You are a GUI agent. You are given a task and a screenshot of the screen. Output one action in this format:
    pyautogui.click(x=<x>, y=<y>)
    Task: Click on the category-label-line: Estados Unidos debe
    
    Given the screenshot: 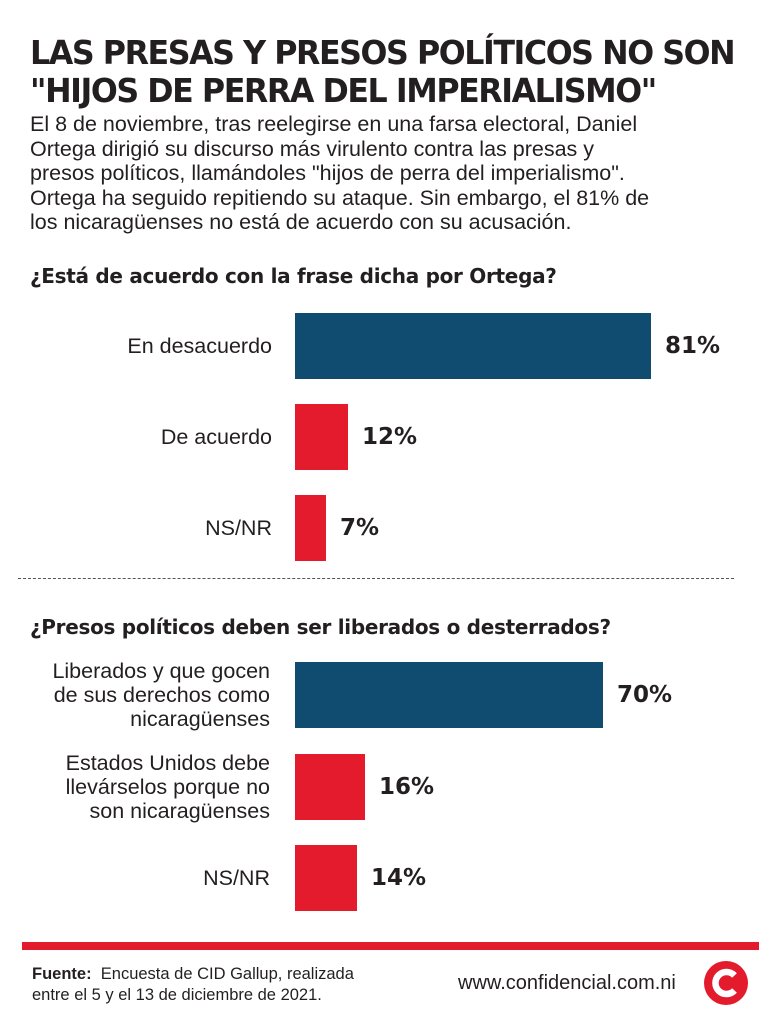 What is the action you would take?
    pyautogui.click(x=167, y=763)
    